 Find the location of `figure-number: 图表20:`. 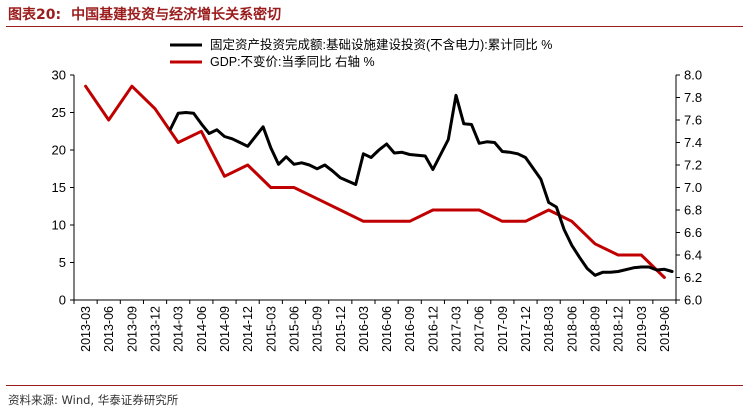

figure-number: 图表20: is located at coordinates (35, 15).